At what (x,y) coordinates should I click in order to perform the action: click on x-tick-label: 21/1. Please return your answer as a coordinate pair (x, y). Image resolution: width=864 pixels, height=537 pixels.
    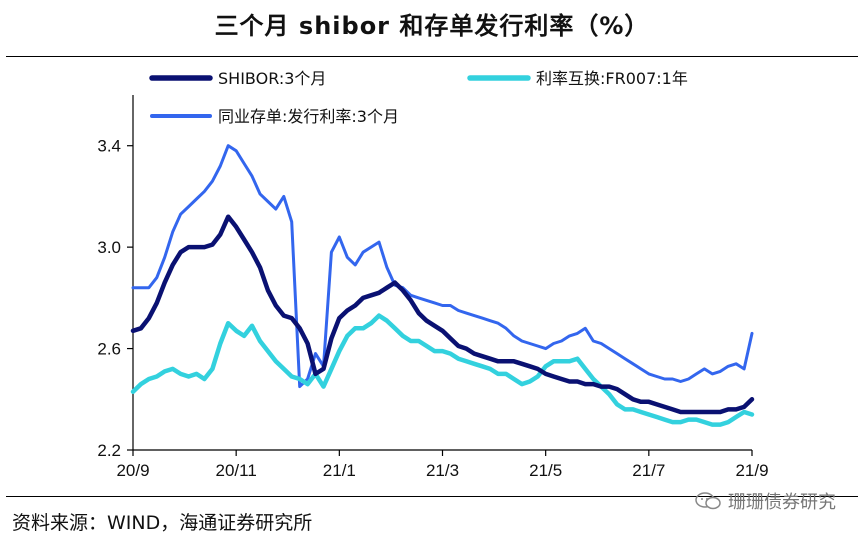
    Looking at the image, I should click on (339, 470).